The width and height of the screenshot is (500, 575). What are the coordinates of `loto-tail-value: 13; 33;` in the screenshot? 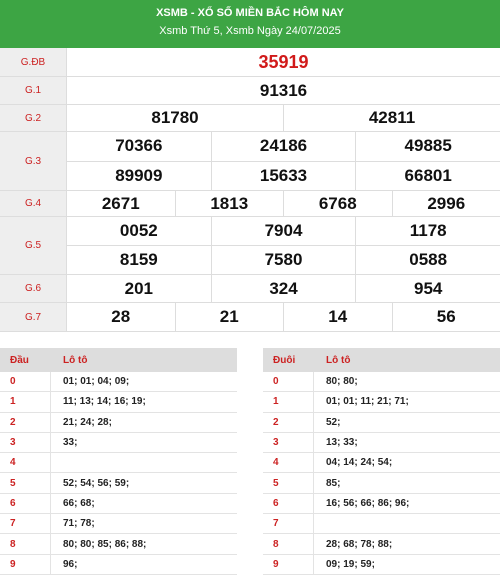 It's located at (407, 442).